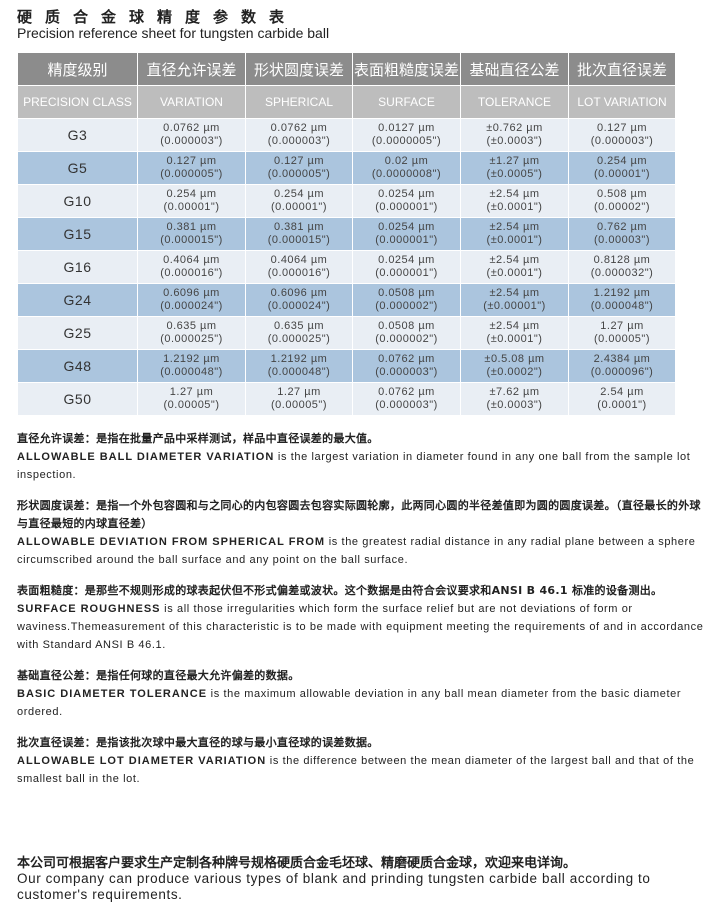 The width and height of the screenshot is (728, 911). What do you see at coordinates (77, 135) in the screenshot?
I see `precision-class-cell: G3` at bounding box center [77, 135].